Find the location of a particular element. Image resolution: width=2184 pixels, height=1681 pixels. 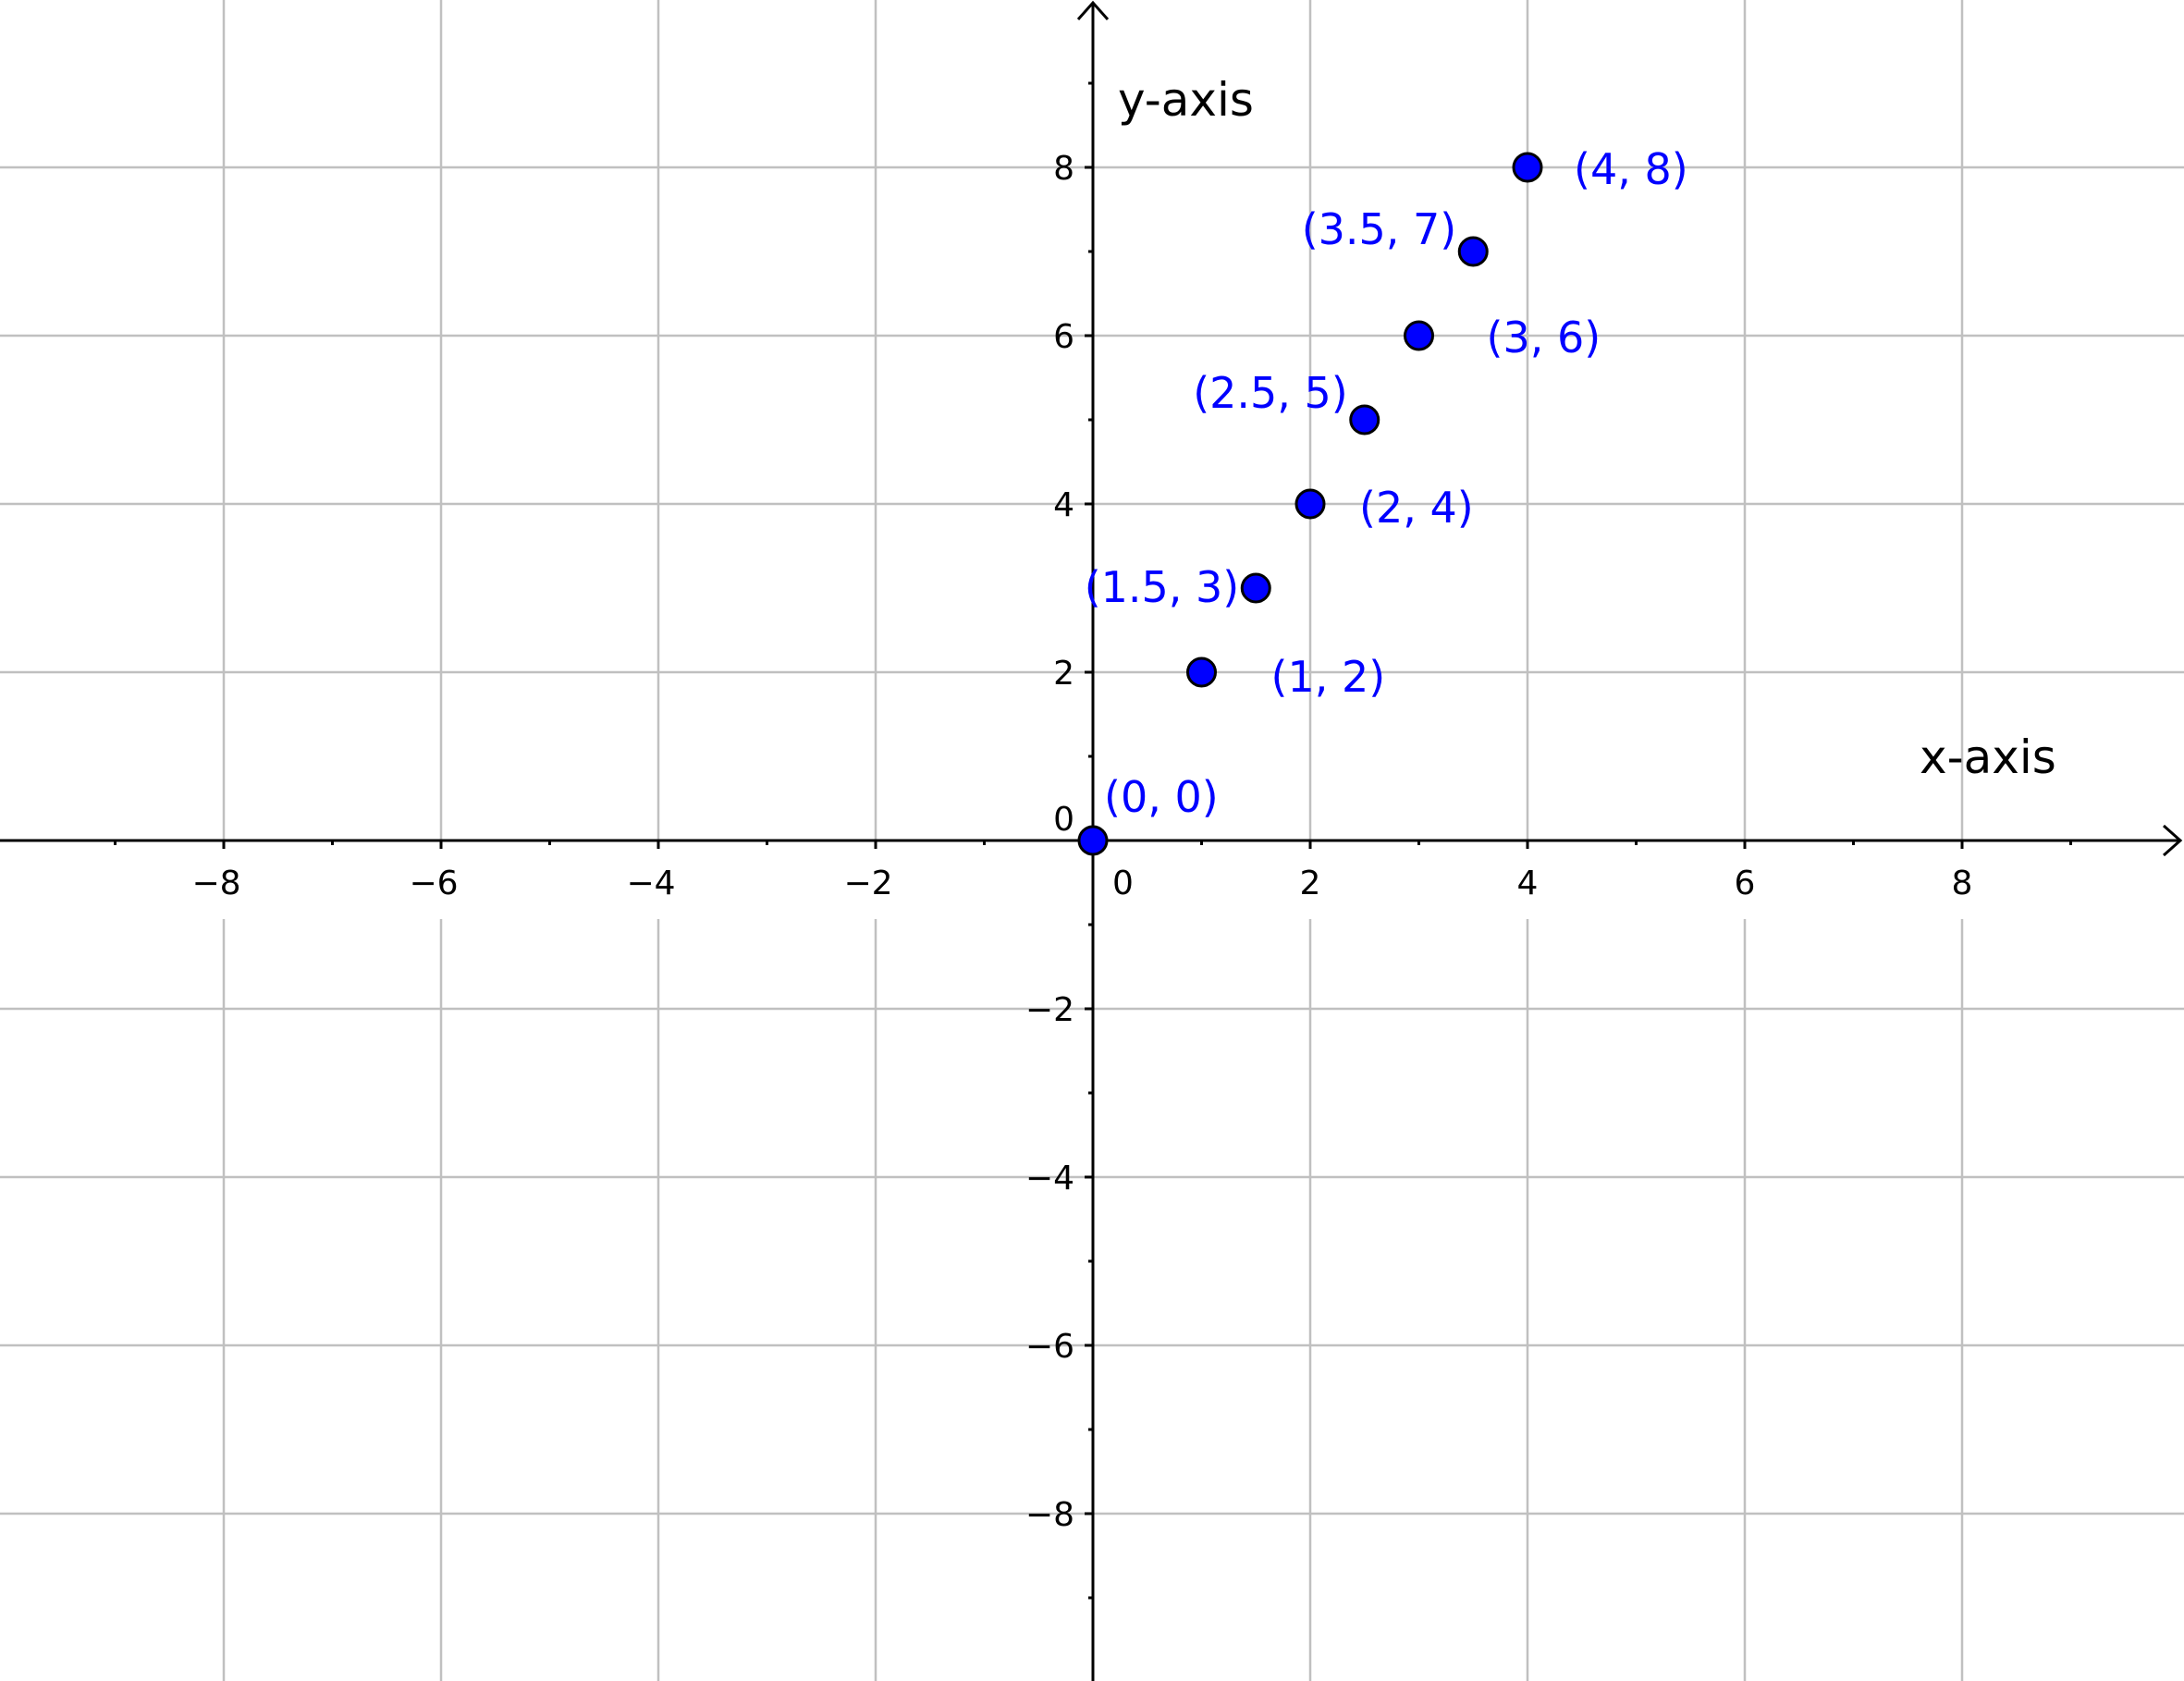

y-tick-label: 6 is located at coordinates (1063, 337).